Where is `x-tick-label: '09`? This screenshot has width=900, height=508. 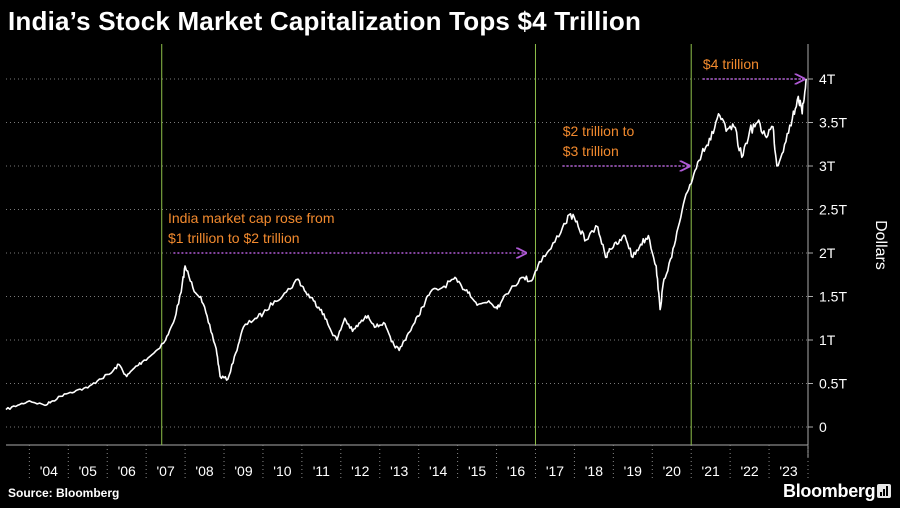
x-tick-label: '09 is located at coordinates (243, 471).